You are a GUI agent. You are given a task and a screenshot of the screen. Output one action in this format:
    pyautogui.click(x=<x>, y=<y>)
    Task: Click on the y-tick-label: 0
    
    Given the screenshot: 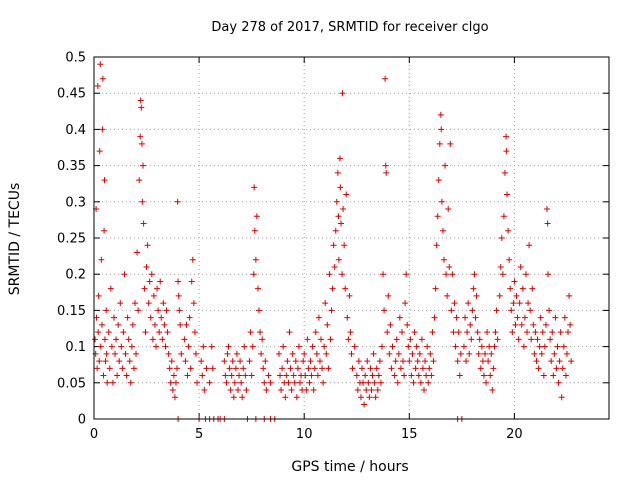 What is the action you would take?
    pyautogui.click(x=82, y=420)
    